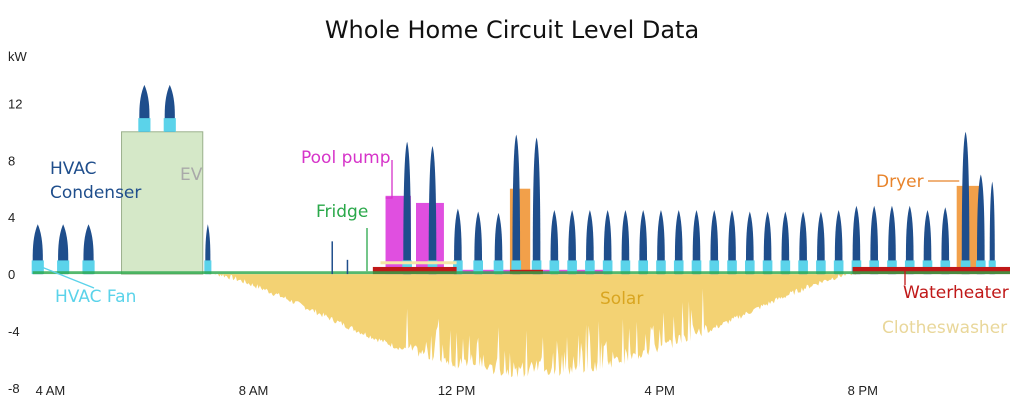  Describe the element at coordinates (162, 203) in the screenshot. I see `ev-area` at that location.